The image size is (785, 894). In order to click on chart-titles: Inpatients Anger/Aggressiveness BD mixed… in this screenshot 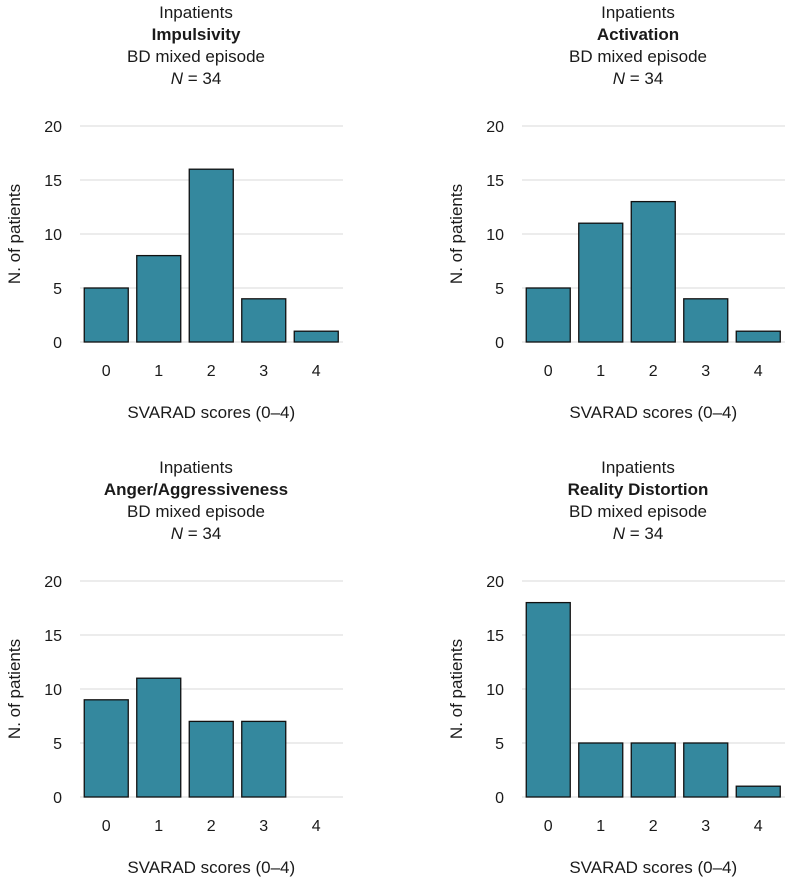, I will do `click(196, 501)`.